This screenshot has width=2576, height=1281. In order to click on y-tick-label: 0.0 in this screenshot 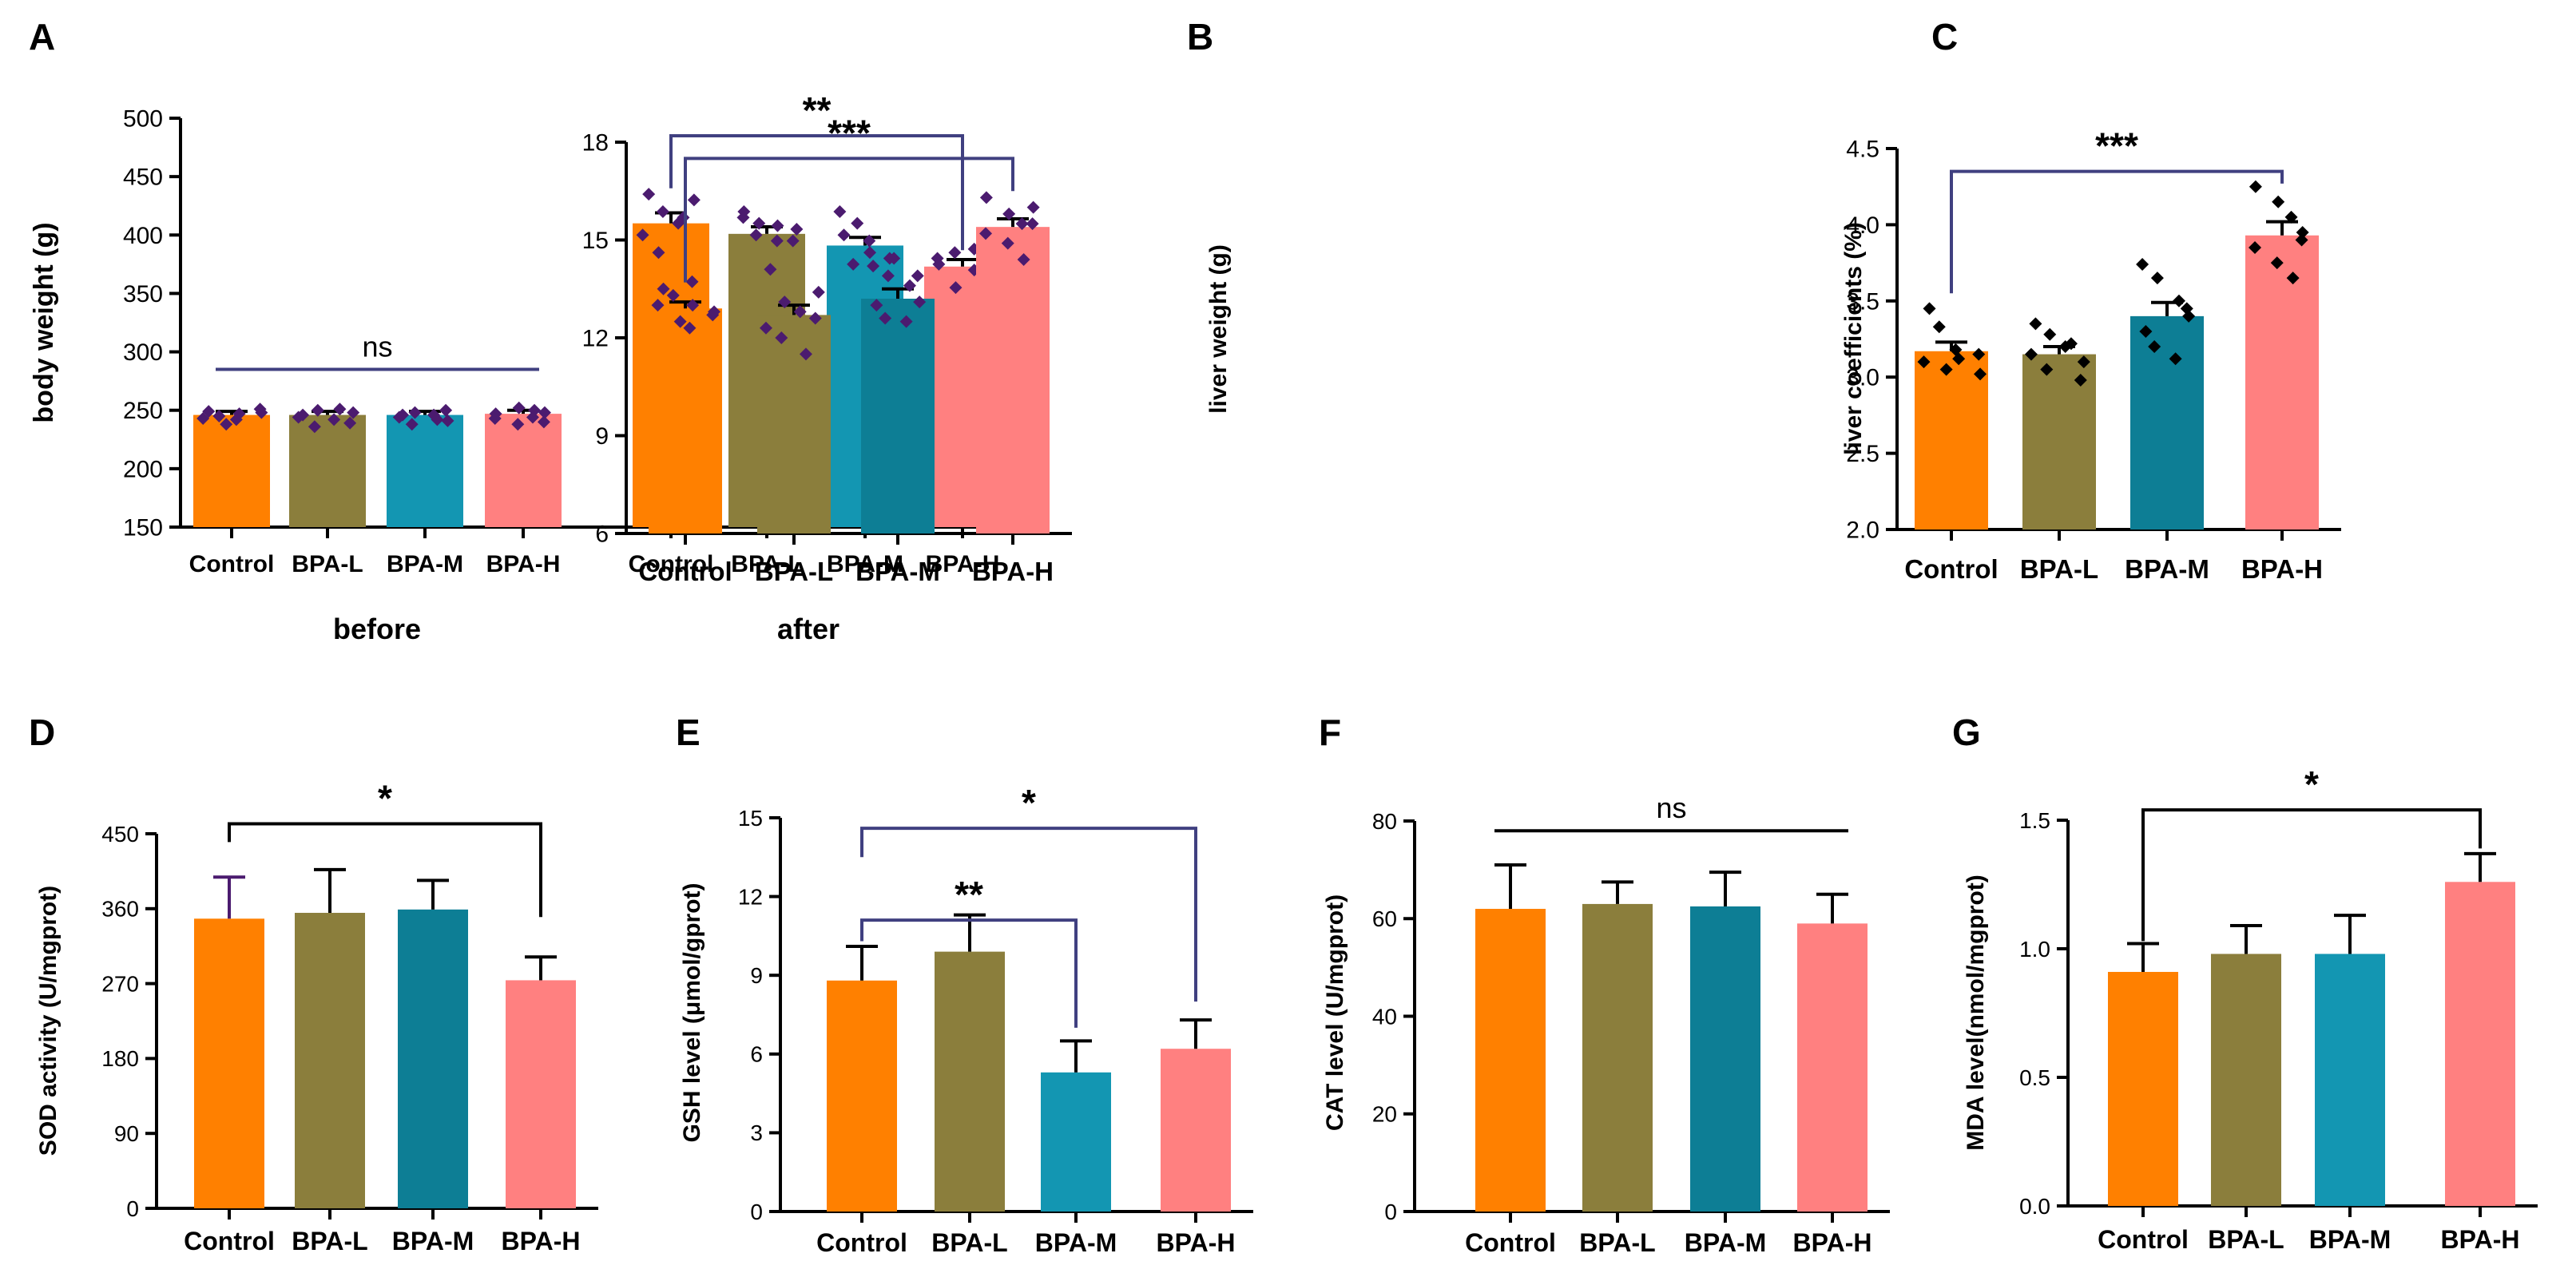, I will do `click(2034, 1207)`.